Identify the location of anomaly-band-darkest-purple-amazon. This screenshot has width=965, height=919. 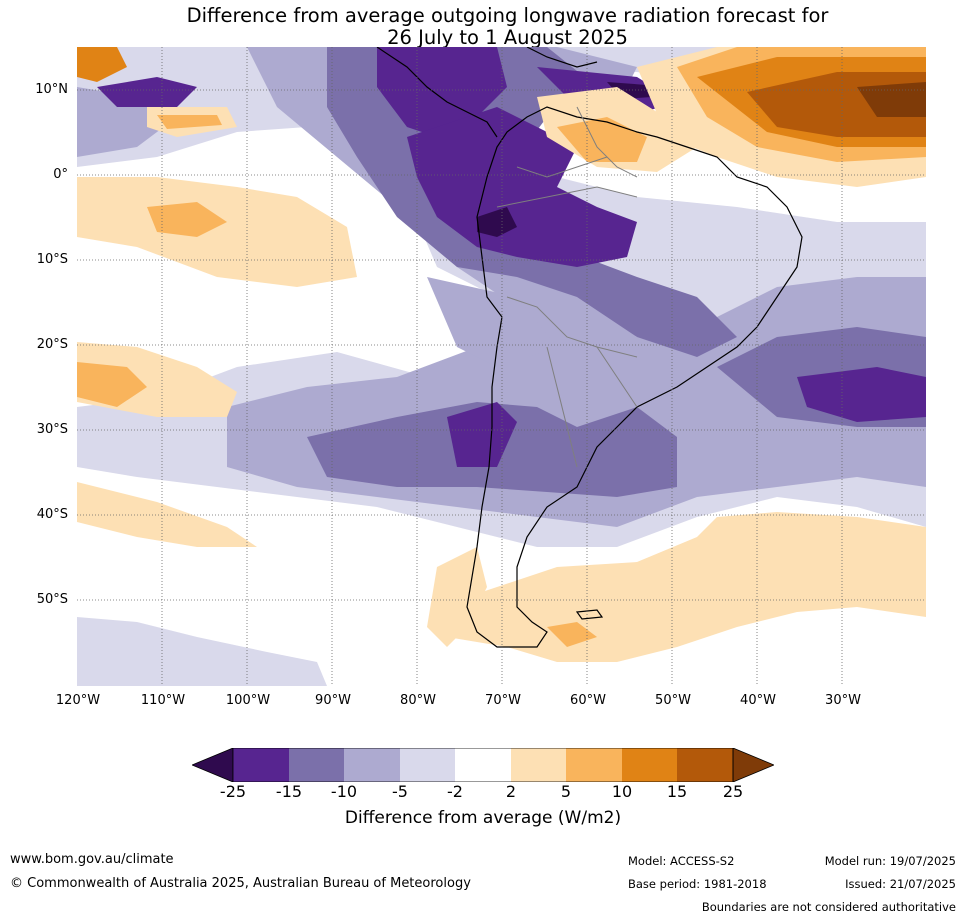
(497, 222).